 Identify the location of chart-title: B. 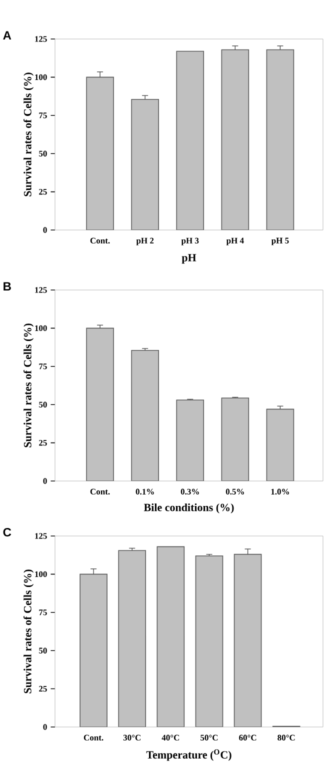
(7, 286).